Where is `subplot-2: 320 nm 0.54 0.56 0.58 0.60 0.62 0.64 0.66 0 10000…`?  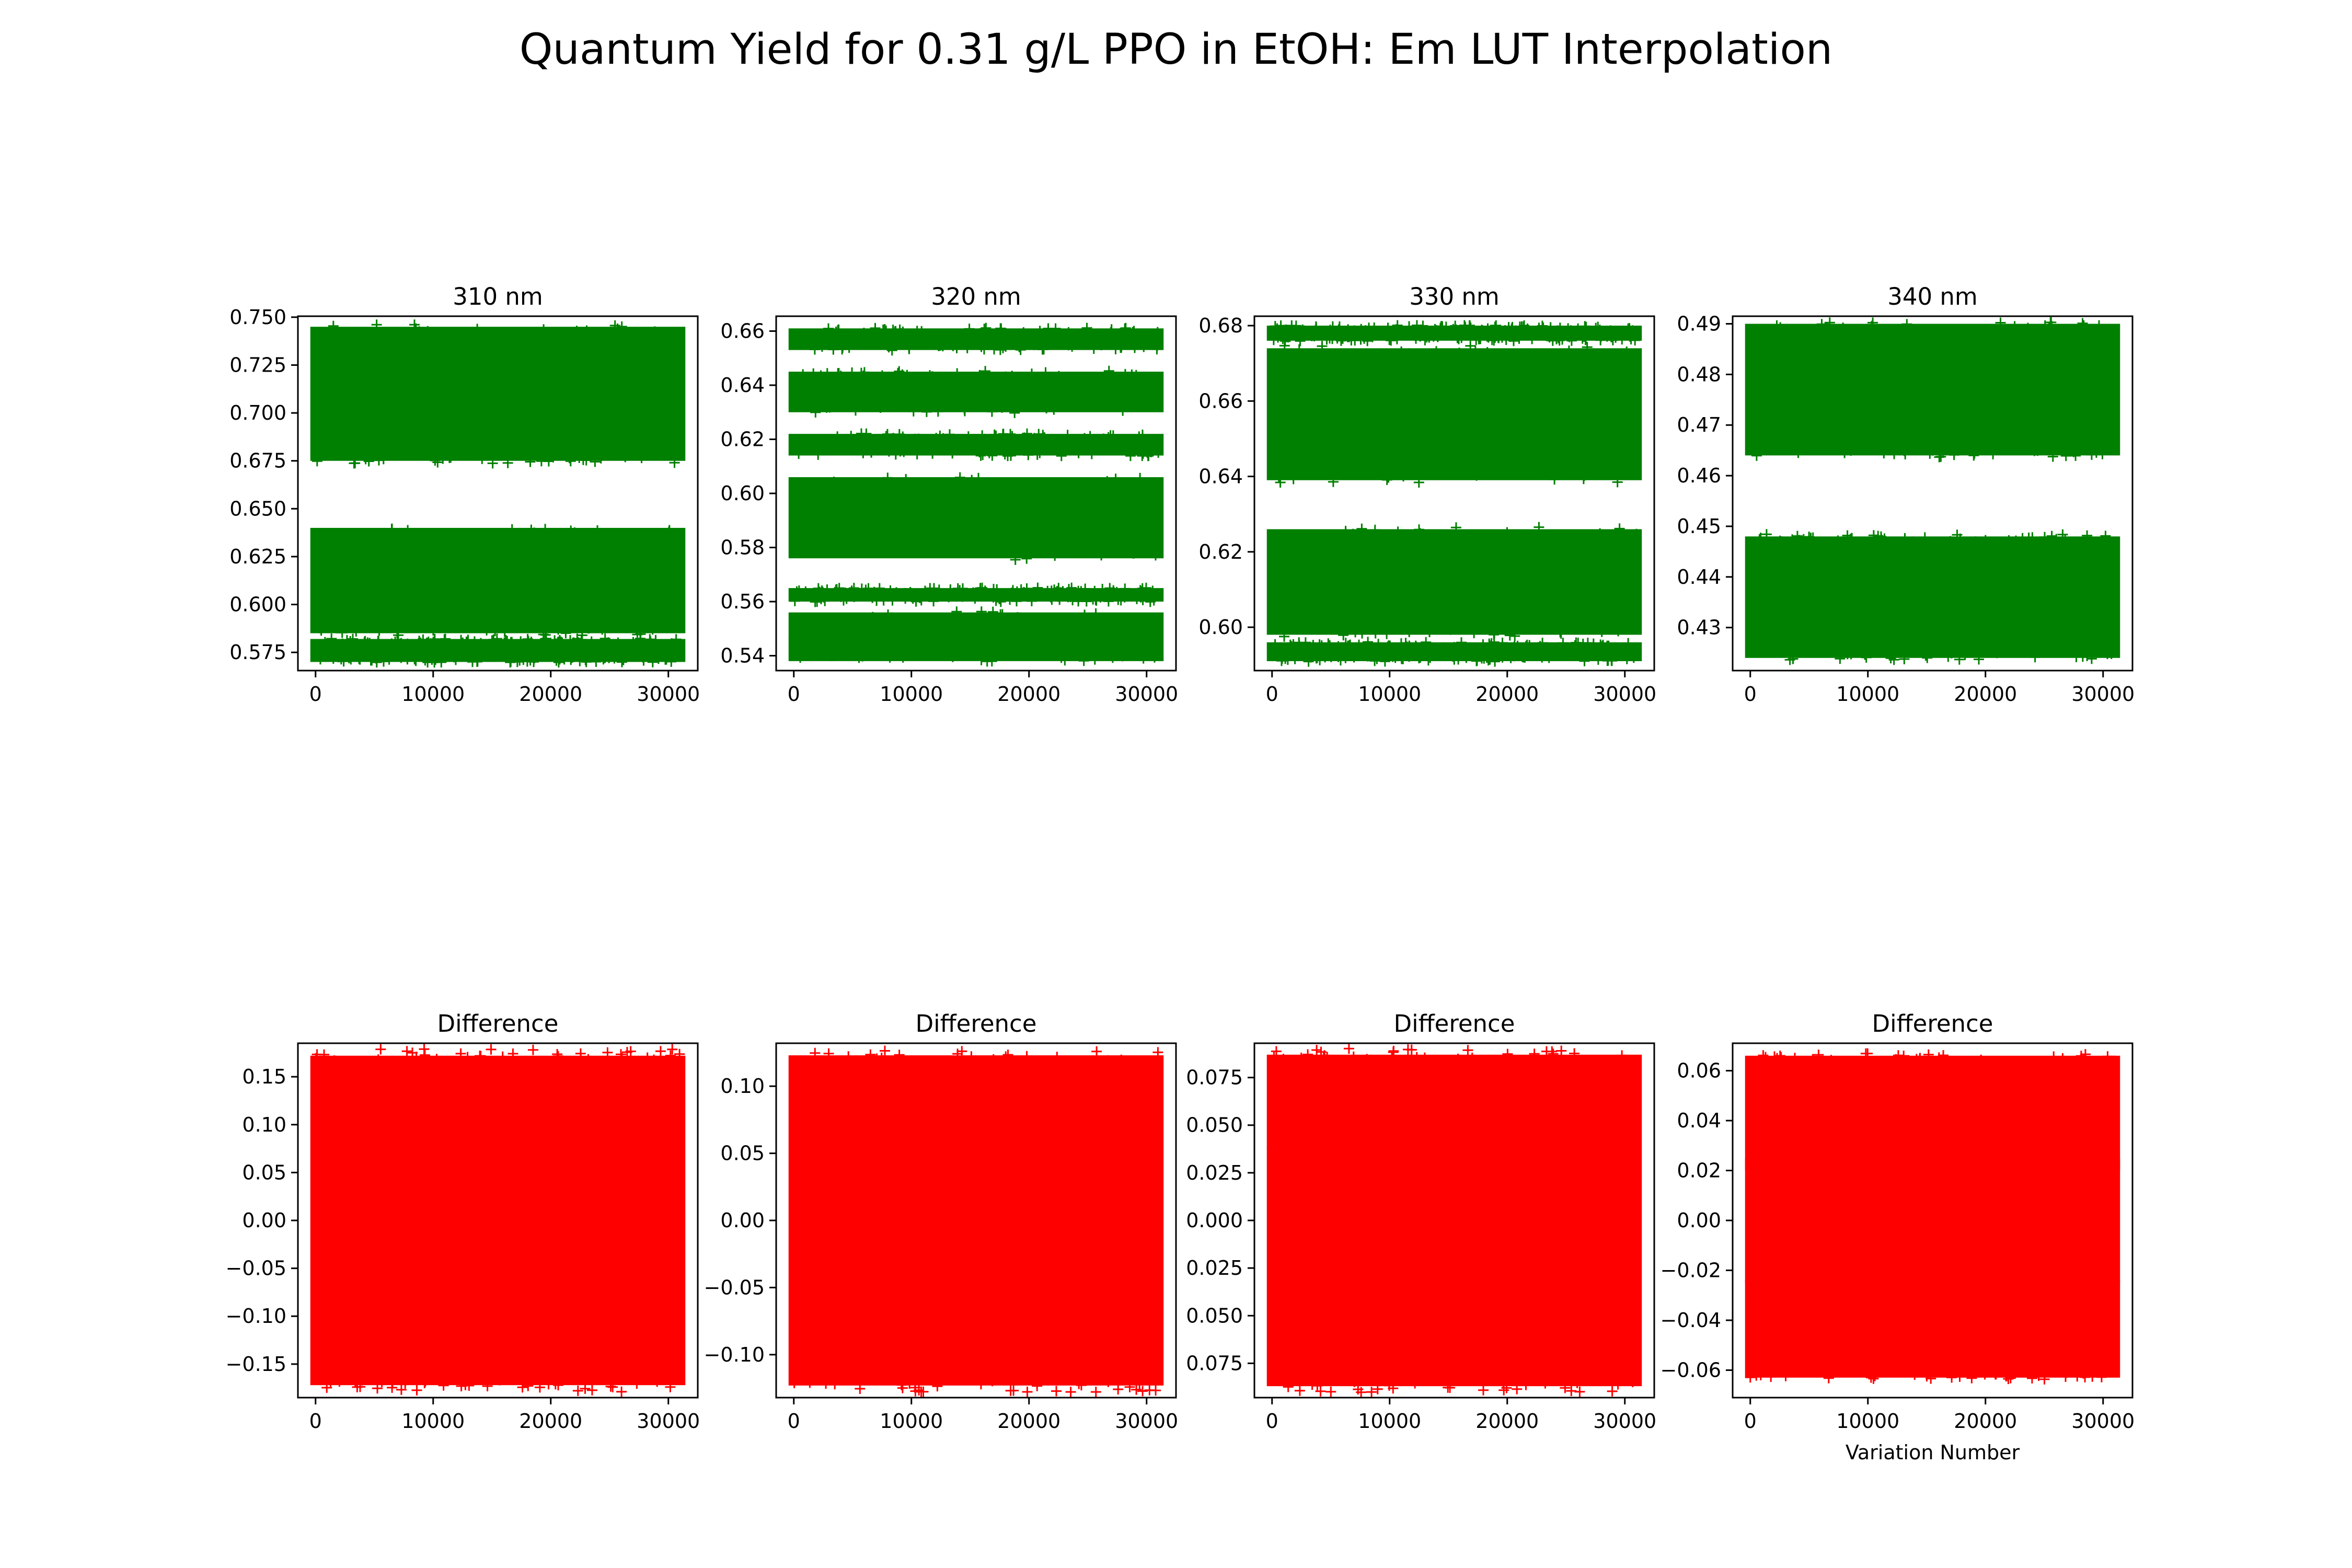
subplot-2: 320 nm 0.54 0.56 0.58 0.60 0.62 0.64 0.66 0 10000… is located at coordinates (949, 494).